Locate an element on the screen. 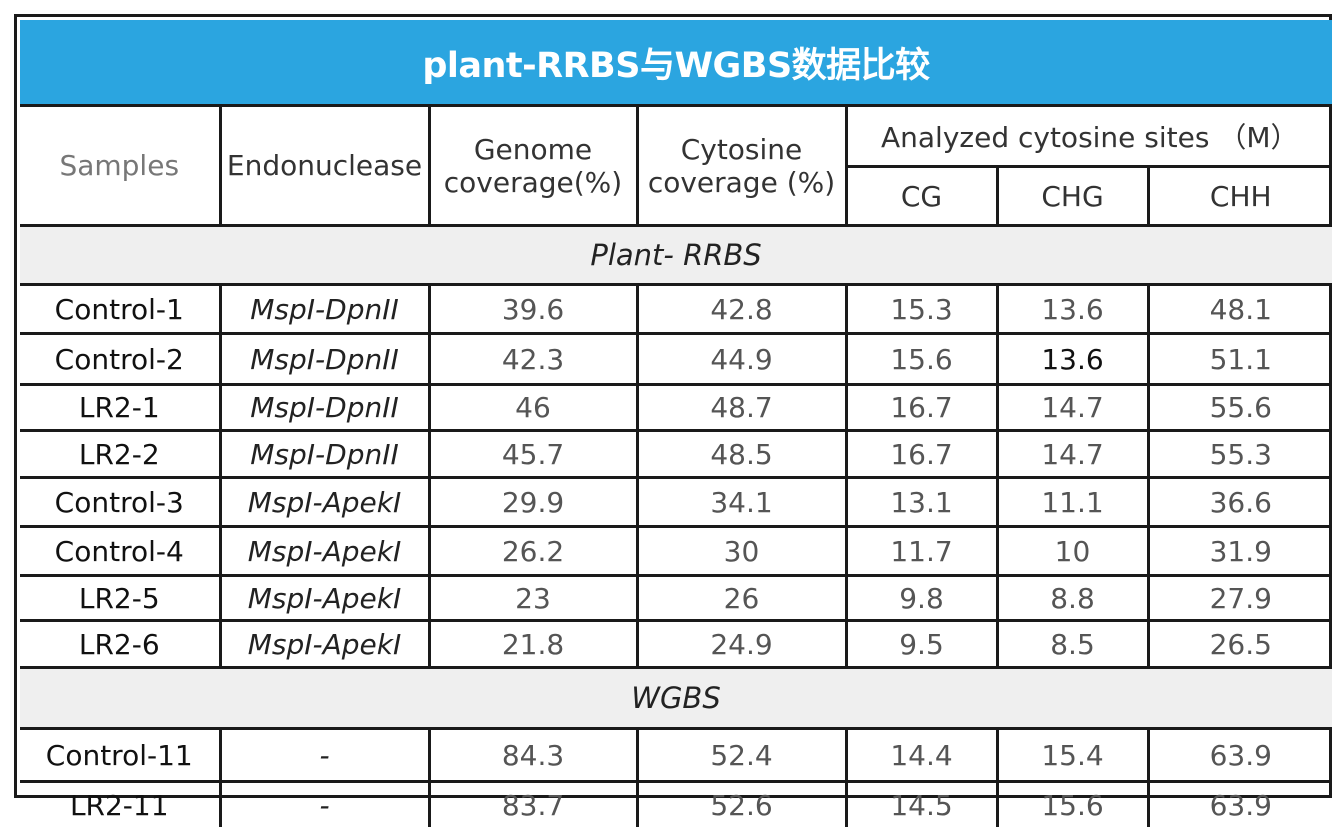 This screenshot has height=827, width=1344. cell-genome-coverage: 39.6 is located at coordinates (533, 309).